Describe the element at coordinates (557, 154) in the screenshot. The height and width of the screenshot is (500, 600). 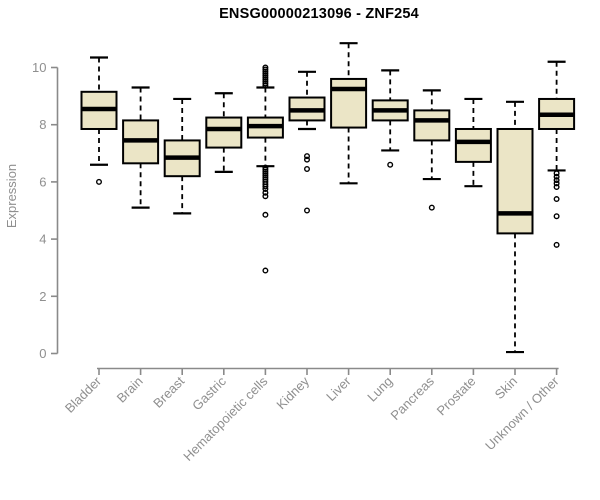
I see `box-group-unknown-other` at that location.